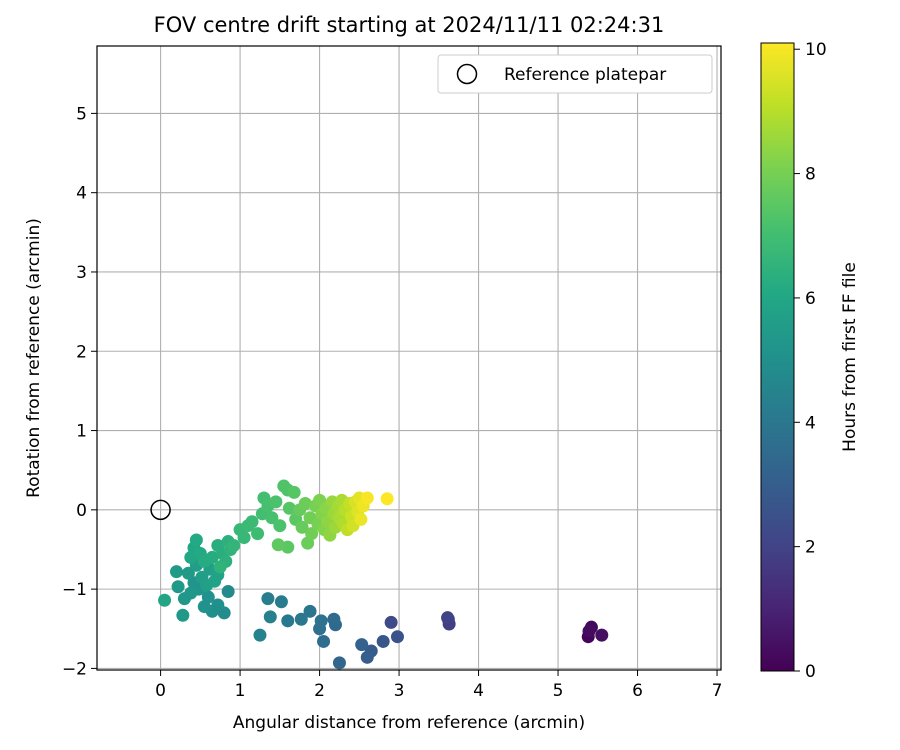 The image size is (900, 750). What do you see at coordinates (637, 691) in the screenshot?
I see `x-tick-label: 6` at bounding box center [637, 691].